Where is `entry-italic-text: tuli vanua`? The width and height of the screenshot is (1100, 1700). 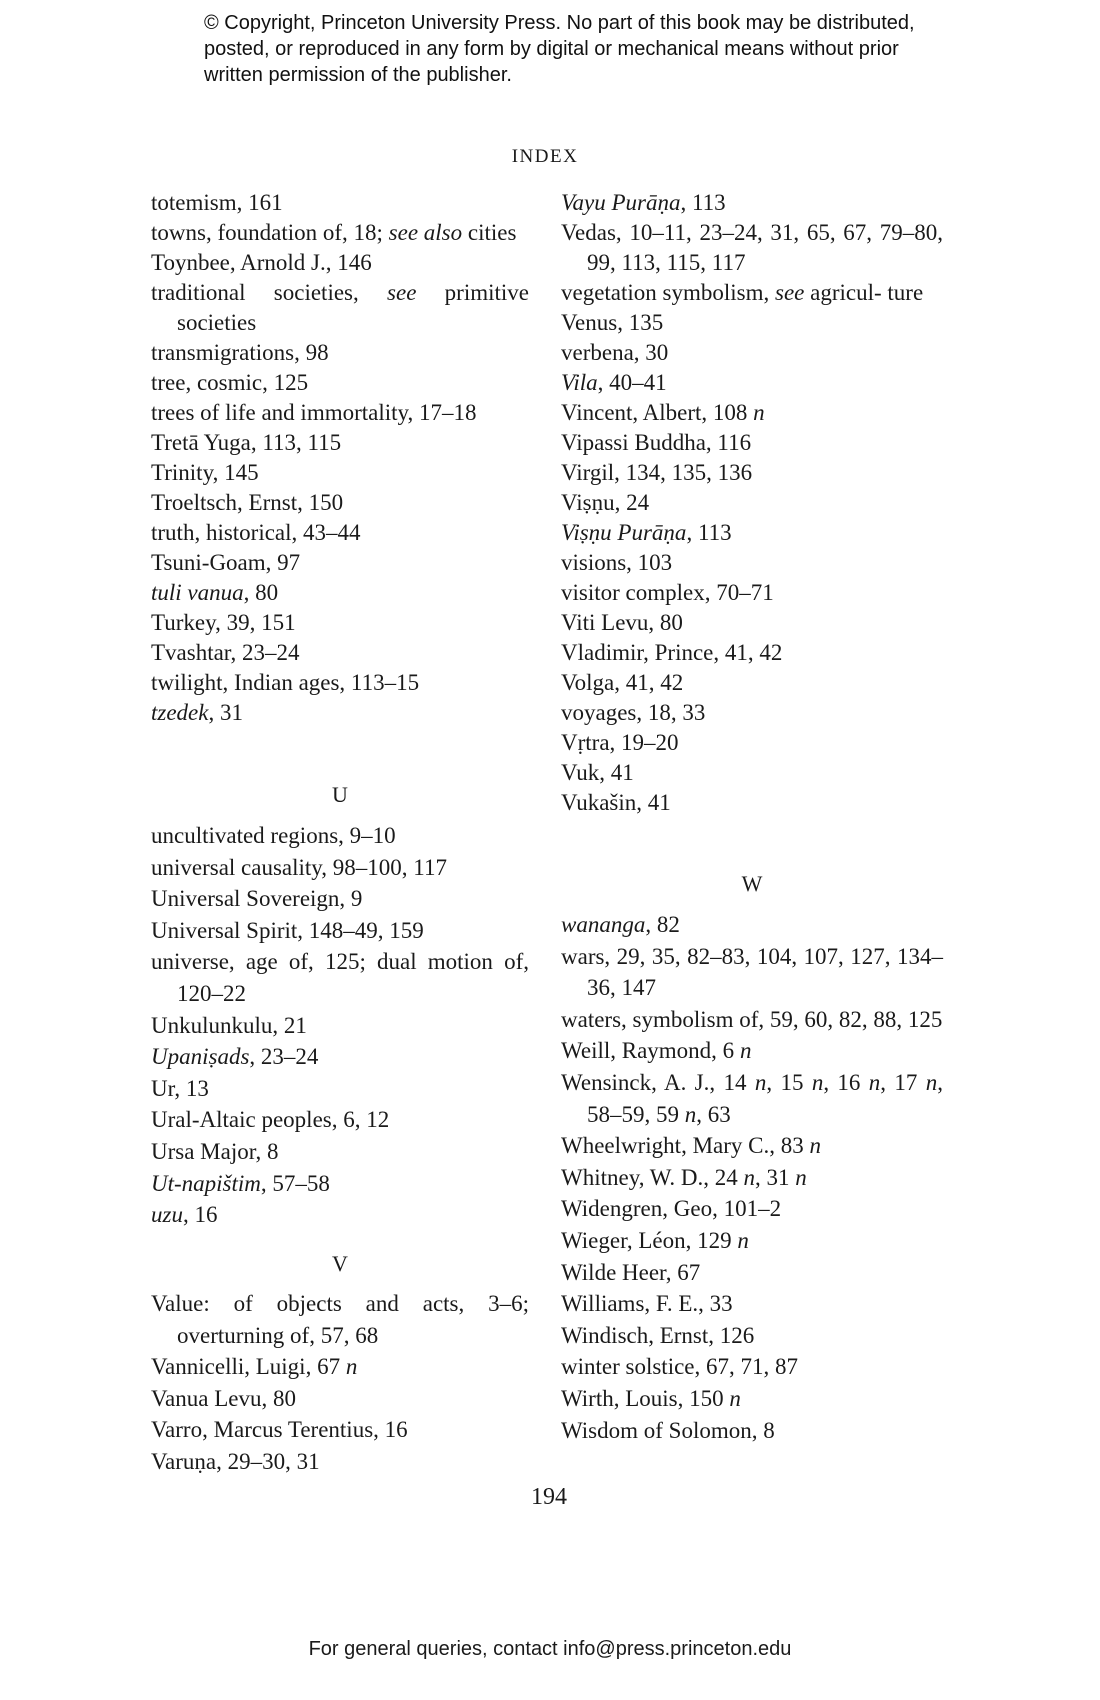 entry-italic-text: tuli vanua is located at coordinates (197, 592).